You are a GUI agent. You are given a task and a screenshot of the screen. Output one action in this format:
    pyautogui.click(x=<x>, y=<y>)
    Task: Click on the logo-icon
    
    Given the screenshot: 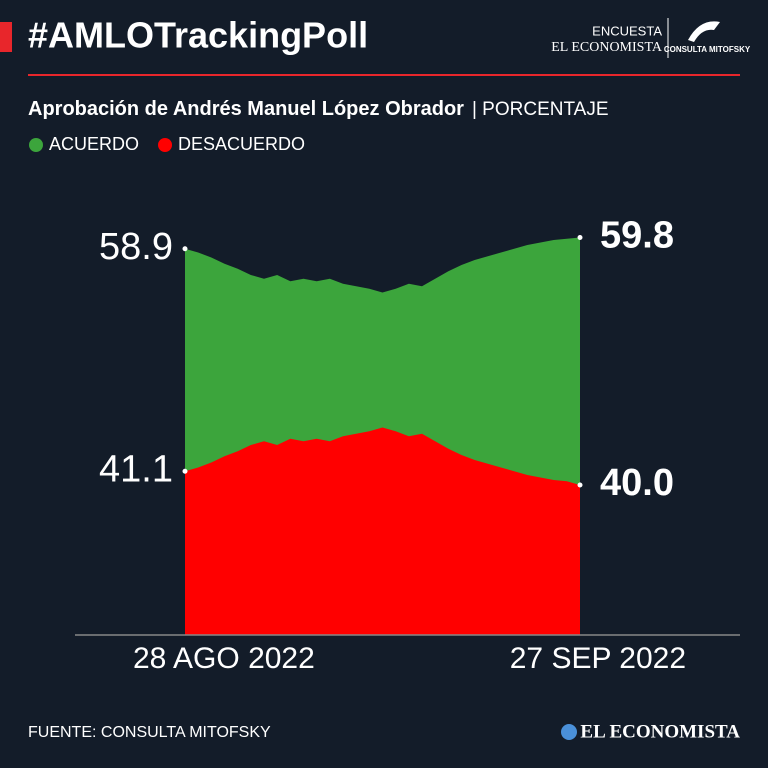 What is the action you would take?
    pyautogui.click(x=569, y=732)
    